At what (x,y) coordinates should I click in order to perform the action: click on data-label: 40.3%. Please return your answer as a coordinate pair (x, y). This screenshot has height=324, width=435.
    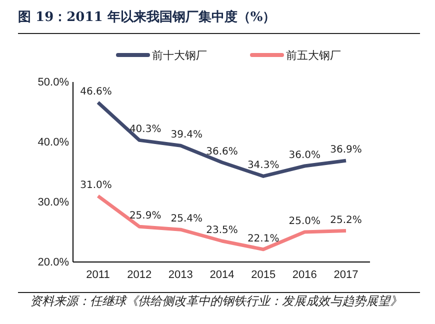
    Looking at the image, I should click on (145, 130).